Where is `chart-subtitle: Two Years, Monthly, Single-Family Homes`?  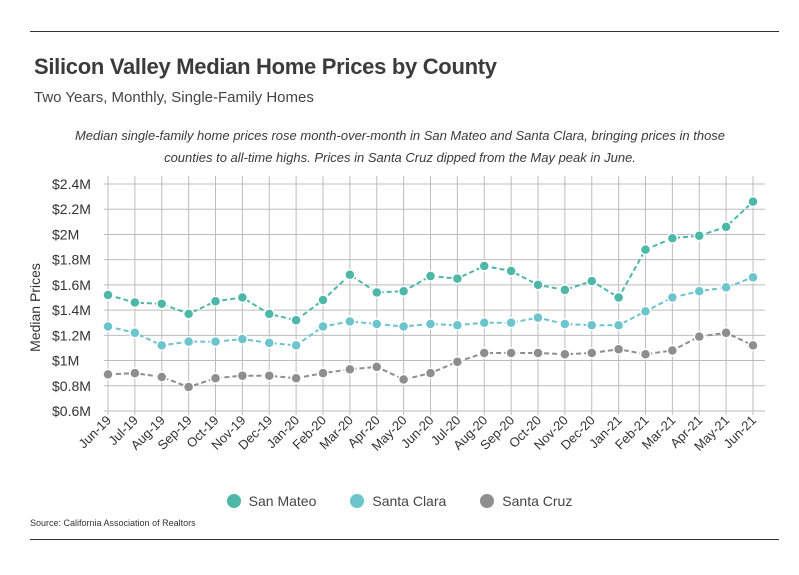 chart-subtitle: Two Years, Monthly, Single-Family Homes is located at coordinates (174, 97).